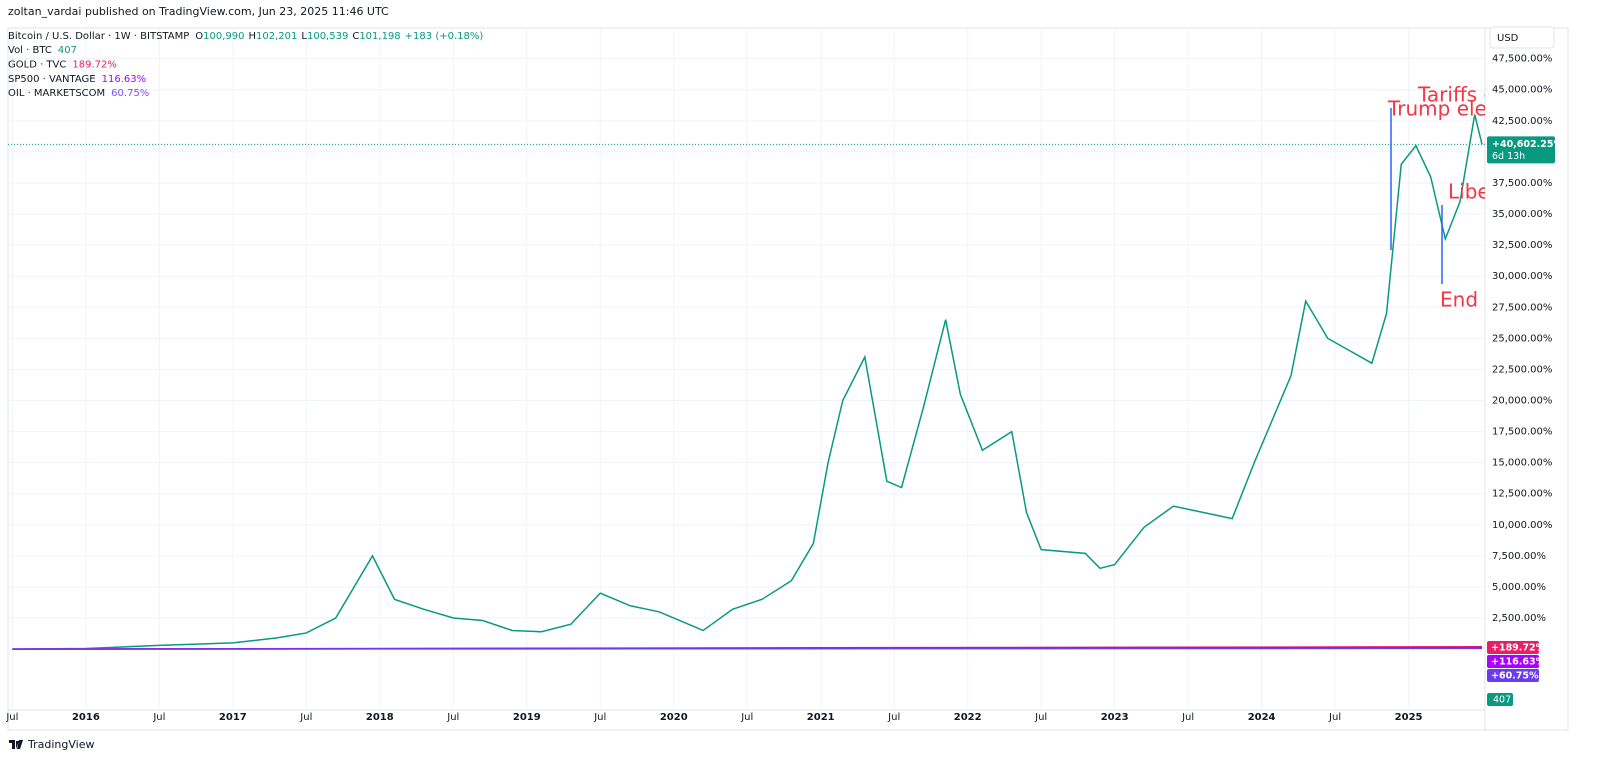 The height and width of the screenshot is (776, 1600). I want to click on last-price-label: +40,602.25%, so click(1527, 144).